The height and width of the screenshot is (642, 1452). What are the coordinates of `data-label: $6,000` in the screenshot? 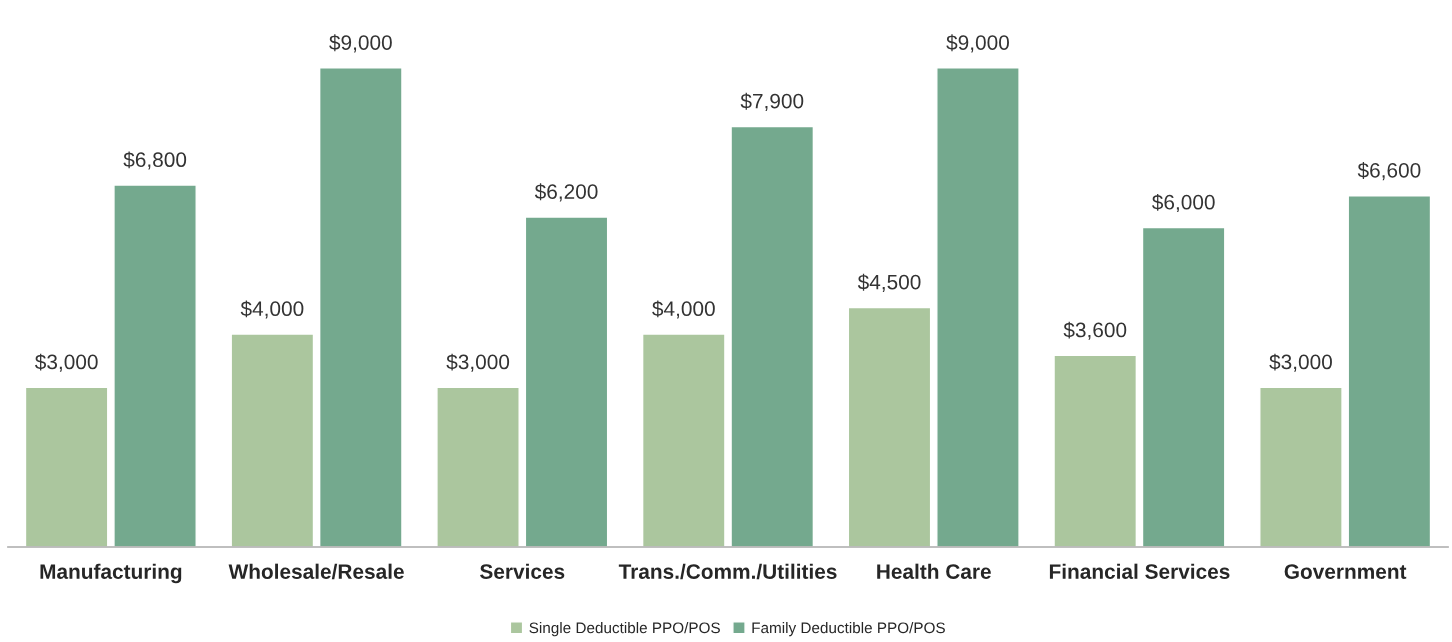 It's located at (1183, 203).